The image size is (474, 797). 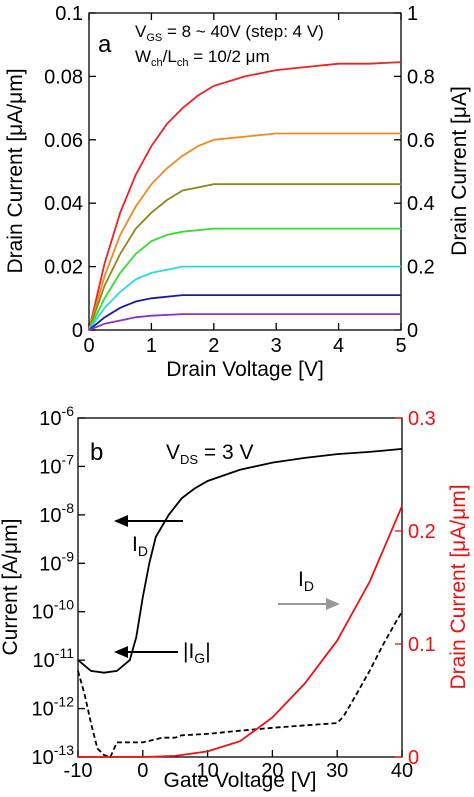 I want to click on panel-b-x-tick-label: 10, so click(x=207, y=771).